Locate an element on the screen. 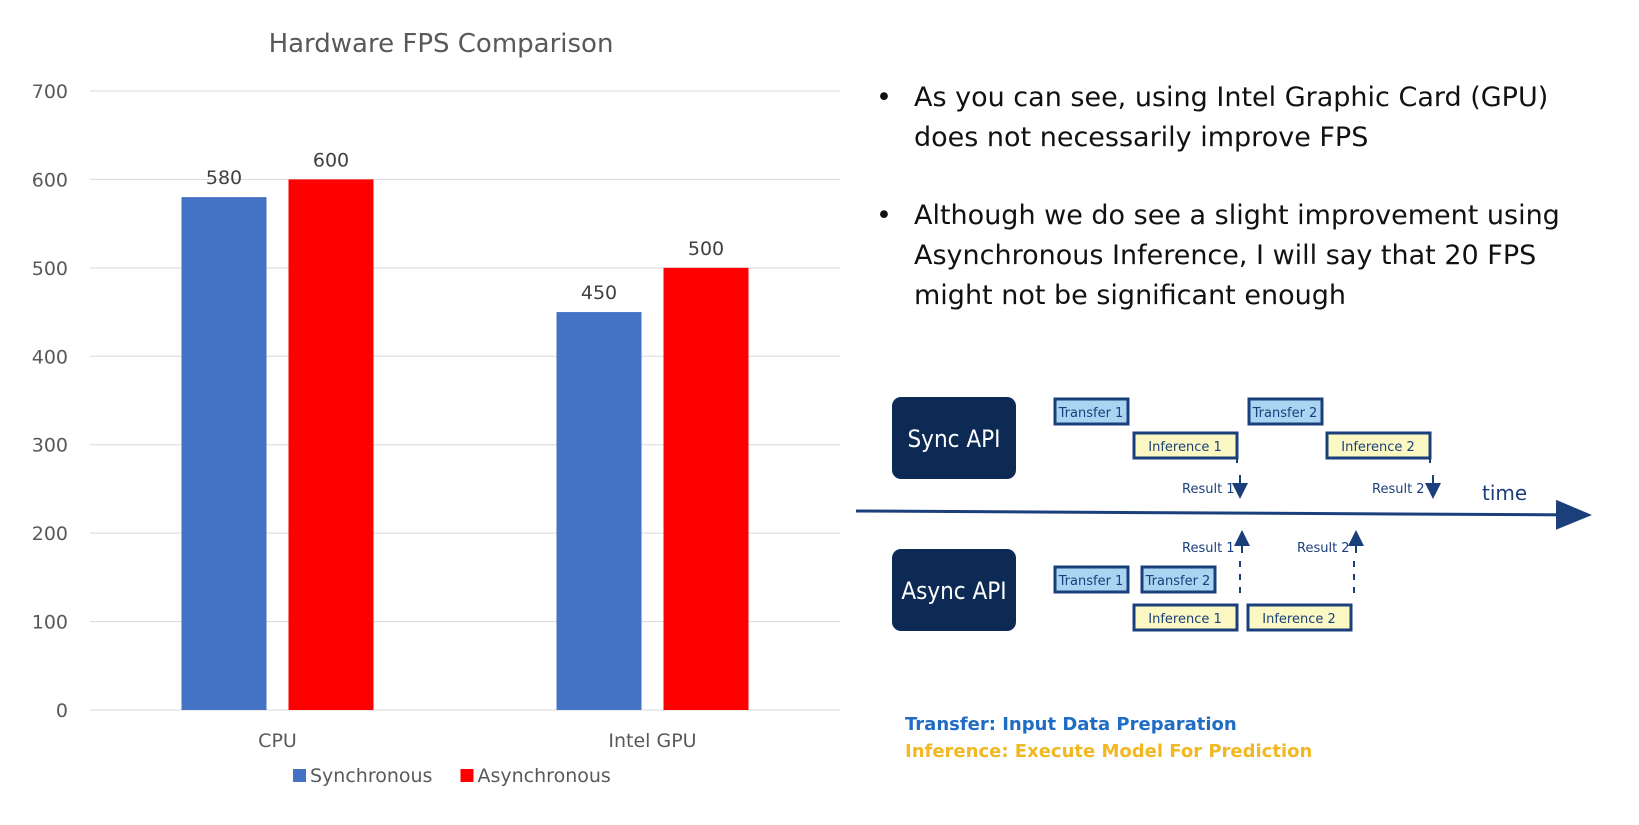 The width and height of the screenshot is (1639, 825). y-tick-label: 100 is located at coordinates (50, 623).